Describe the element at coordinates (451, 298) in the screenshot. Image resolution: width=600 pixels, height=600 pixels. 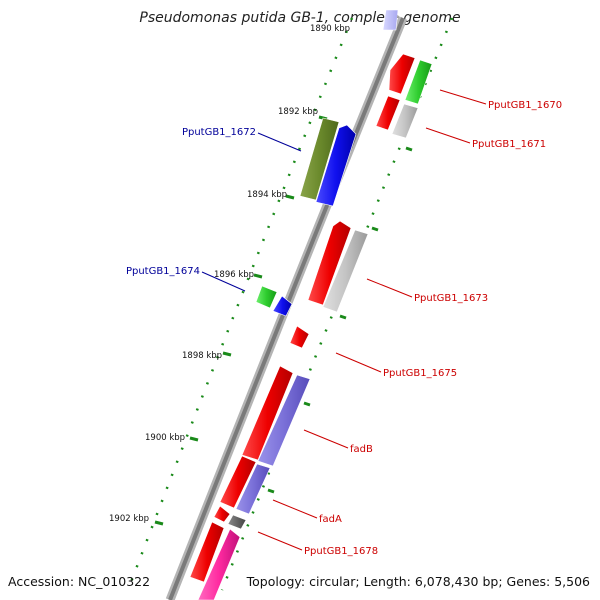
I see `gene-label-1673: PputGB1_1673` at that location.